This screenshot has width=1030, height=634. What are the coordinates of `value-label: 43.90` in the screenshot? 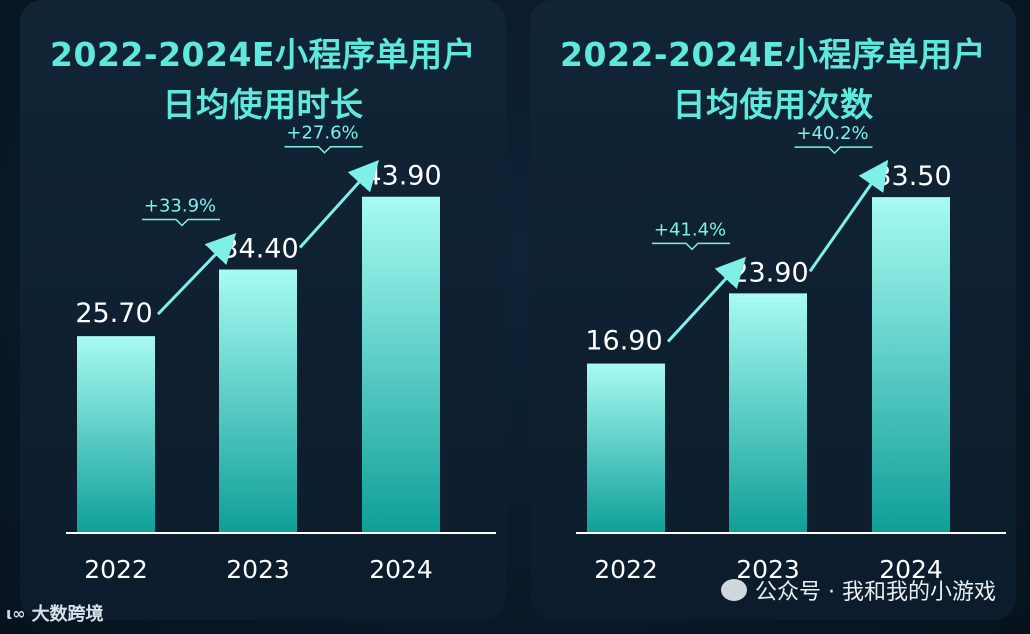 It's located at (402, 176).